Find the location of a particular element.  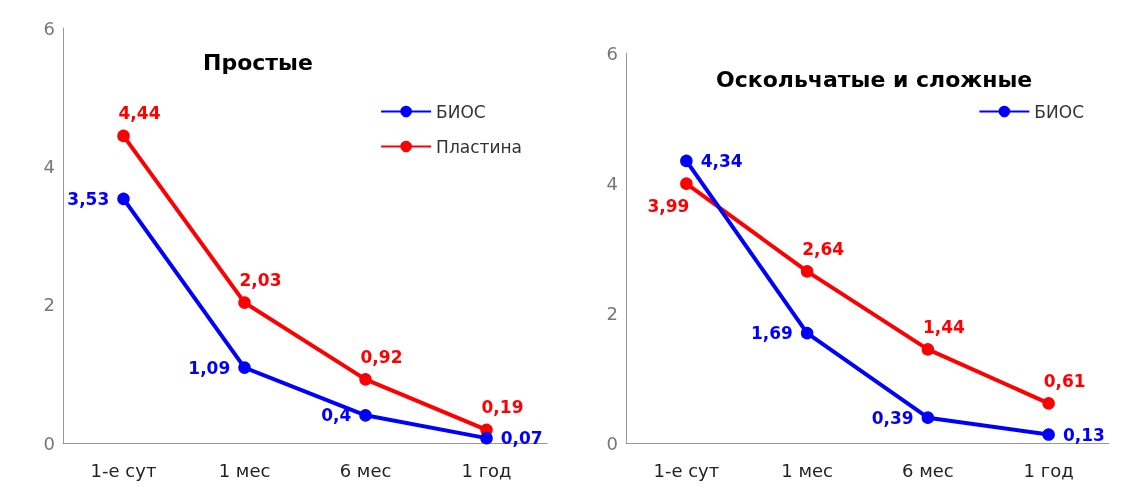

data-label: 1,69 is located at coordinates (771, 333).